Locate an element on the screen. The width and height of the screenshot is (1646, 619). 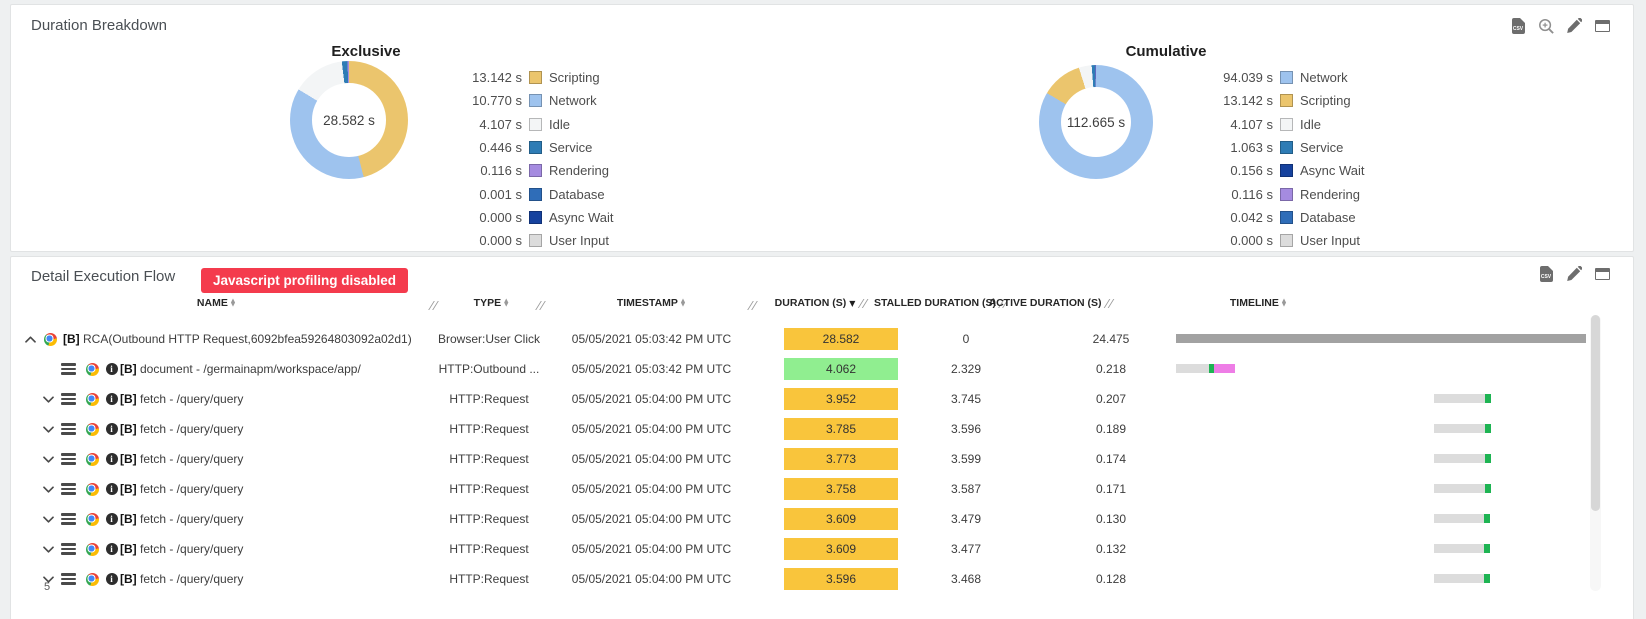
legend-label: Scripting is located at coordinates (574, 78).